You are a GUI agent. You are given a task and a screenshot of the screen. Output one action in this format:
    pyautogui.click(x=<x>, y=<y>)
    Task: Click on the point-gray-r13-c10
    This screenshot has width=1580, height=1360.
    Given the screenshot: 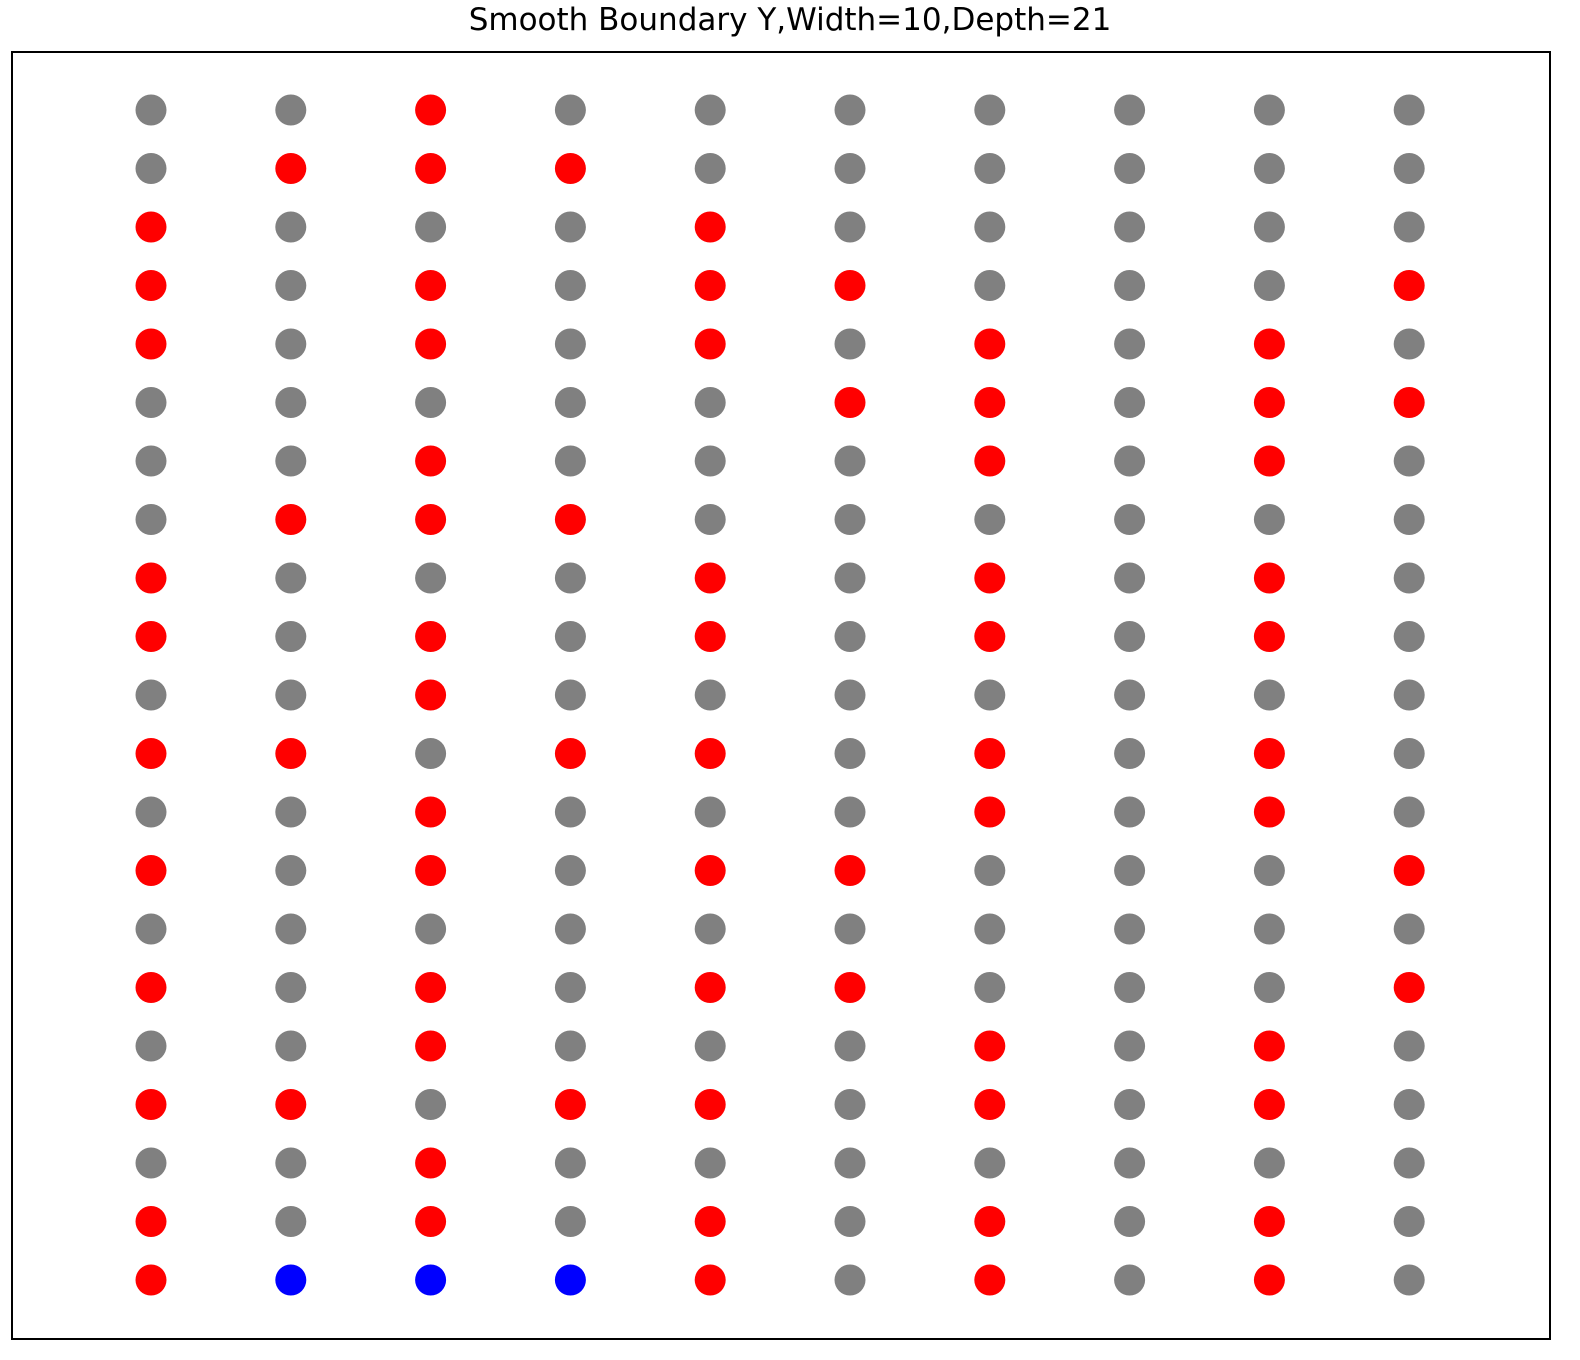 What is the action you would take?
    pyautogui.click(x=1409, y=812)
    